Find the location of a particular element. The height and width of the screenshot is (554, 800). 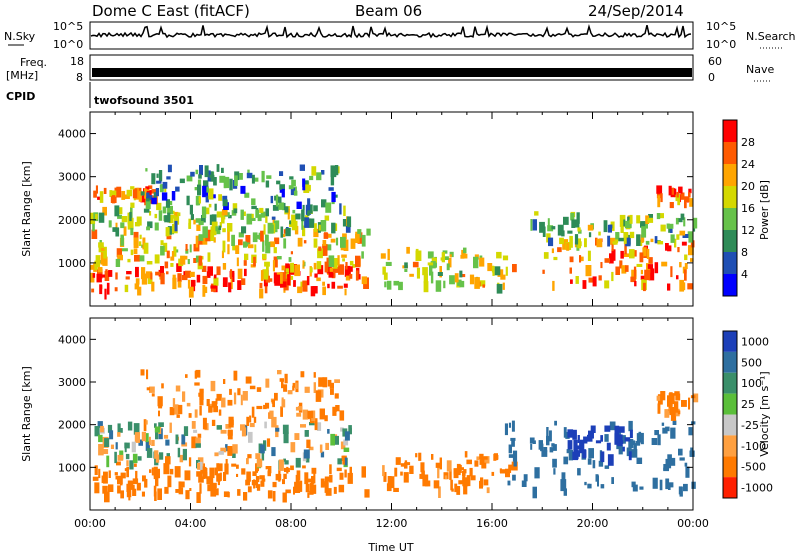

nsearch-tick-top: 10^5 is located at coordinates (721, 26).